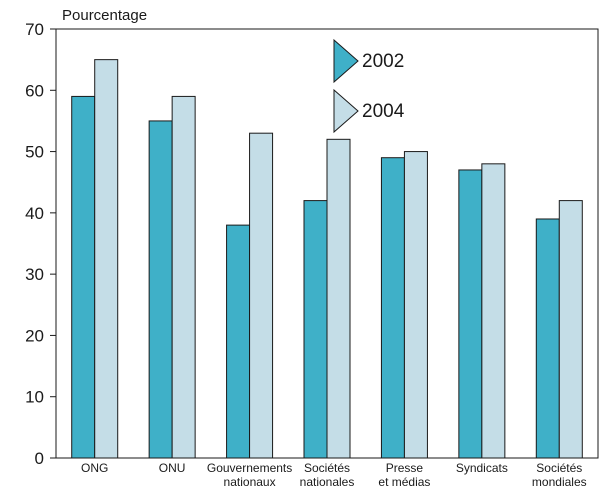 The height and width of the screenshot is (490, 604). Describe the element at coordinates (346, 111) in the screenshot. I see `legend-marker-2004` at that location.